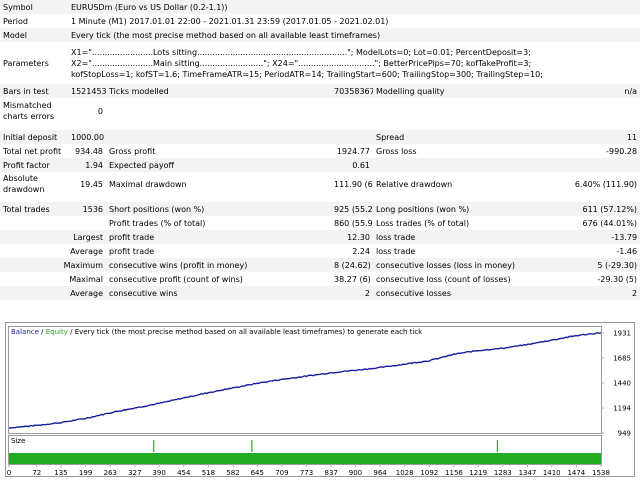 The width and height of the screenshot is (640, 480). Describe the element at coordinates (380, 473) in the screenshot. I see `x-tick-label: 964` at that location.